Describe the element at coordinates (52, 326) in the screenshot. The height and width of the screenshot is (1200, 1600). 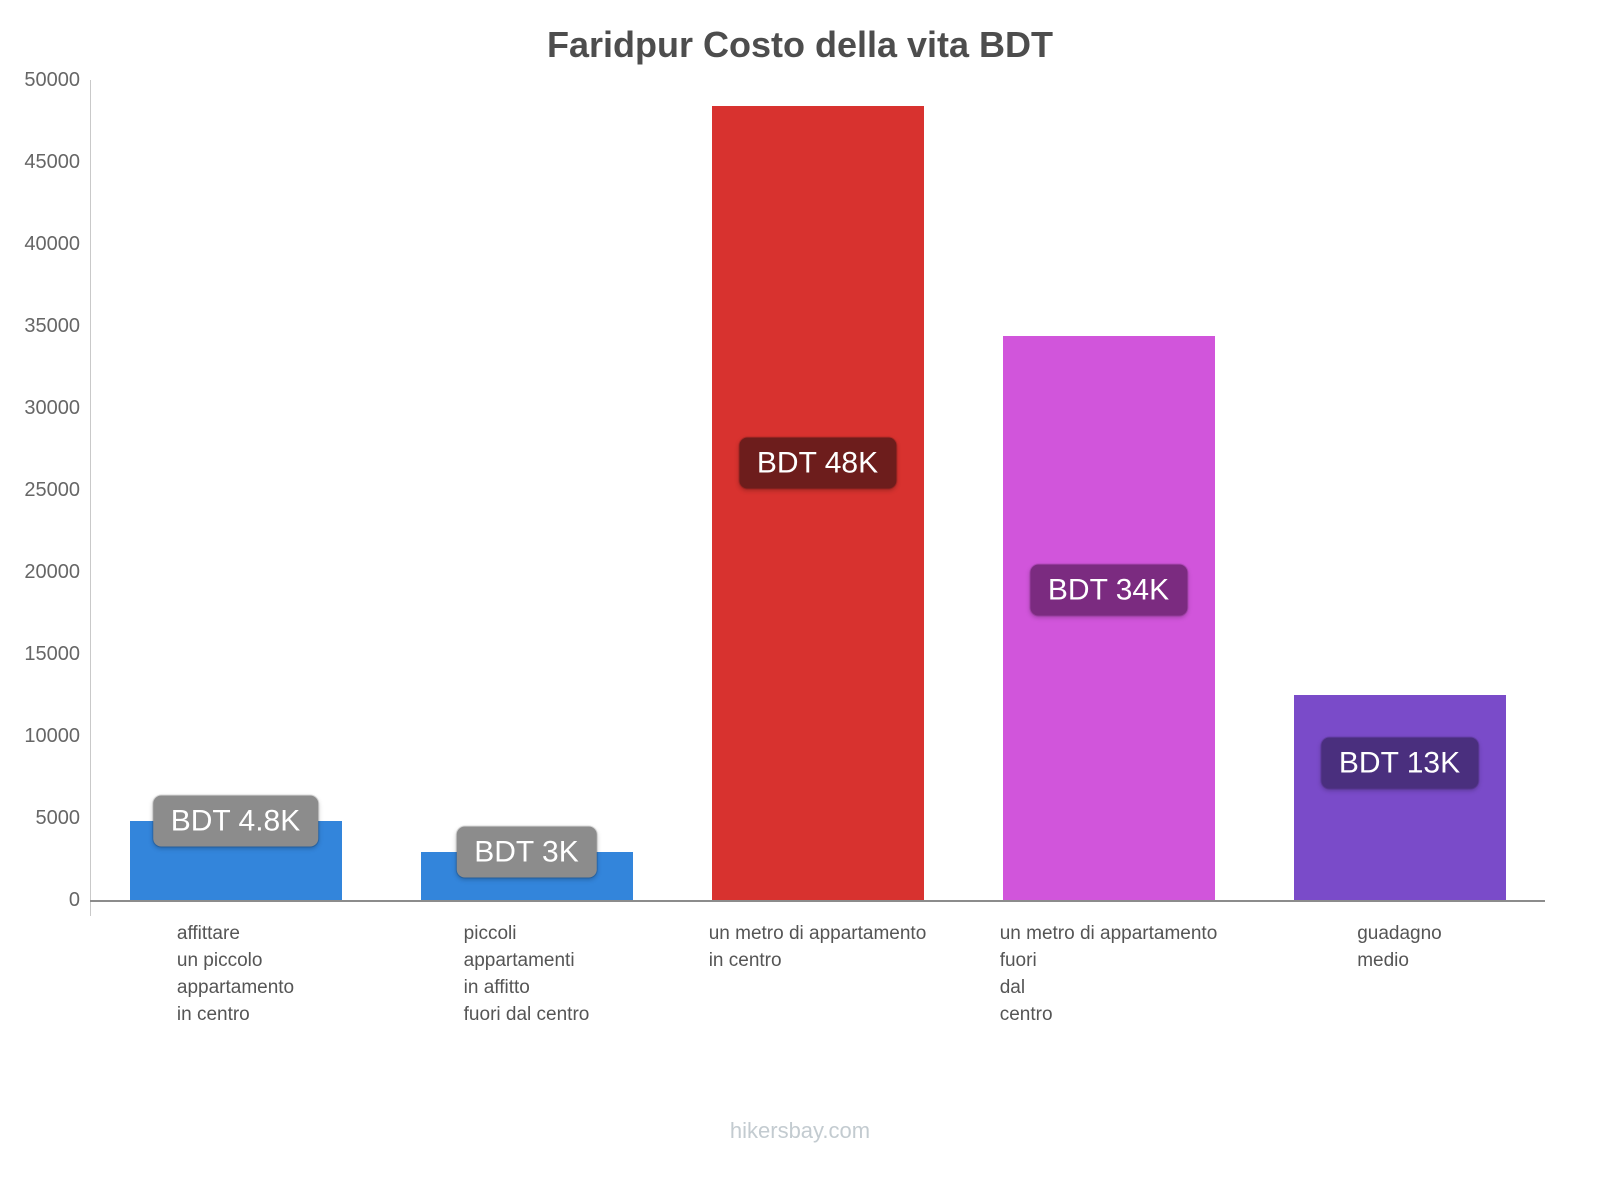
I see `y-tick-label: 35000` at that location.